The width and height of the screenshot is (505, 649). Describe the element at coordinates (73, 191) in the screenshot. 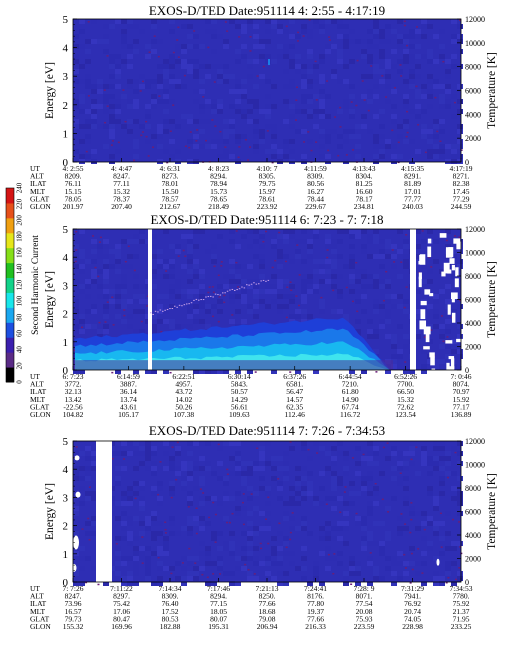

I see `table-cell: 15.15` at that location.